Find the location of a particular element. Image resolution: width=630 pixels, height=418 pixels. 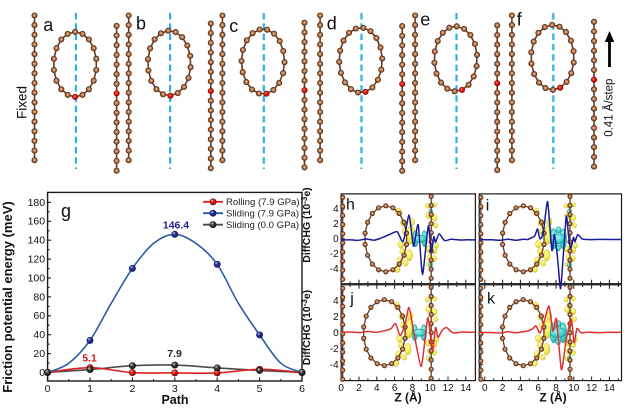

svg-text: e is located at coordinates (425, 19).